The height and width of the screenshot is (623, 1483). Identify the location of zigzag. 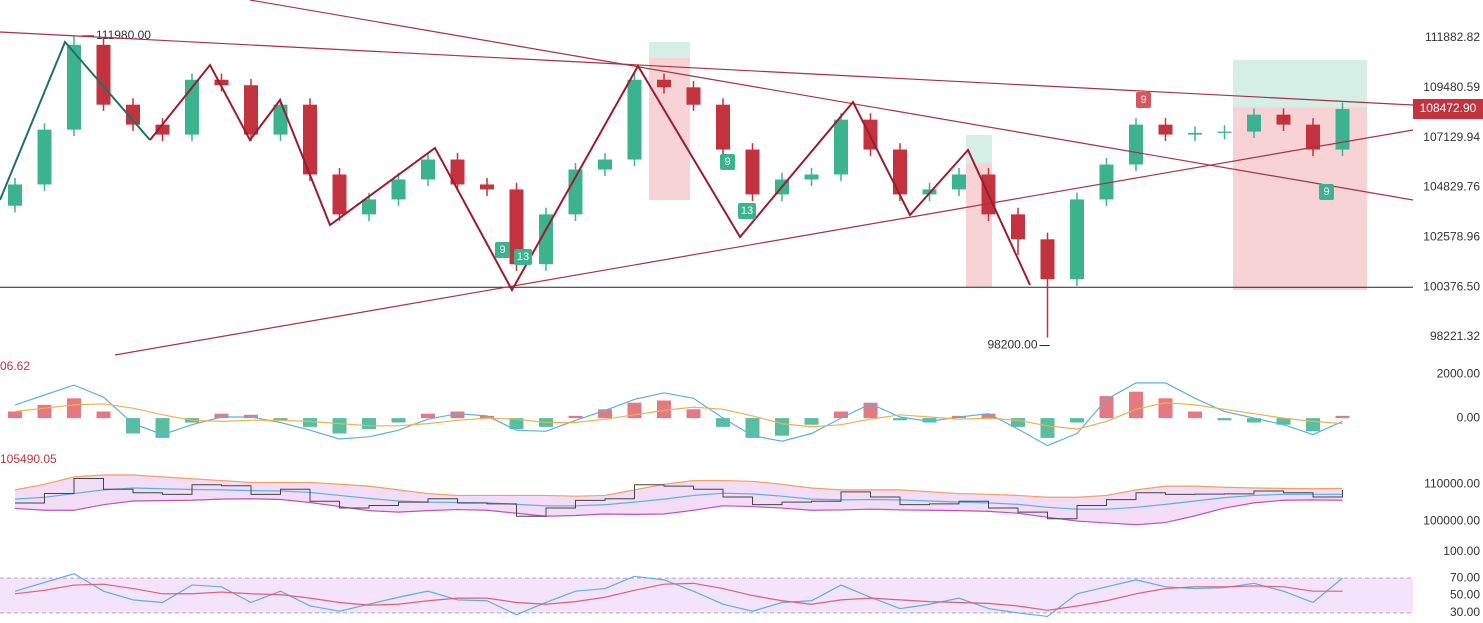
(75, 120).